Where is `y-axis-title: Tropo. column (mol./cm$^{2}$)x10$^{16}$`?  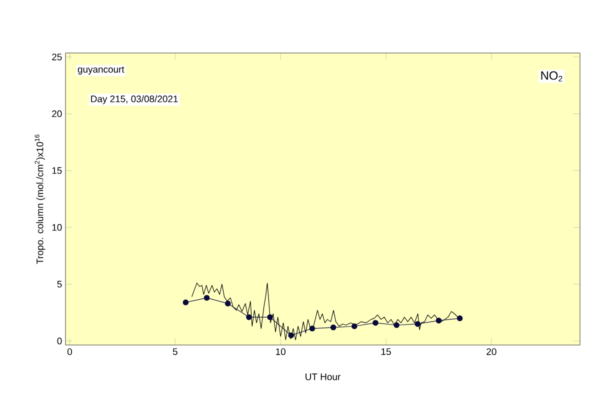
y-axis-title: Tropo. column (mol./cm$^{2}$)x10$^{16}$ is located at coordinates (40, 199).